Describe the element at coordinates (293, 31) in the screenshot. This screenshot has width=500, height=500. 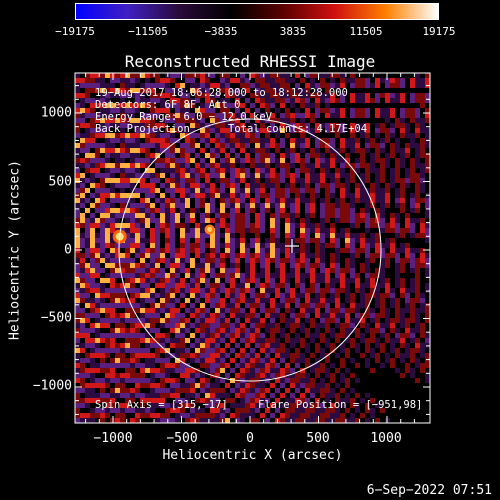
I see `colorbar-tick: 3835` at that location.